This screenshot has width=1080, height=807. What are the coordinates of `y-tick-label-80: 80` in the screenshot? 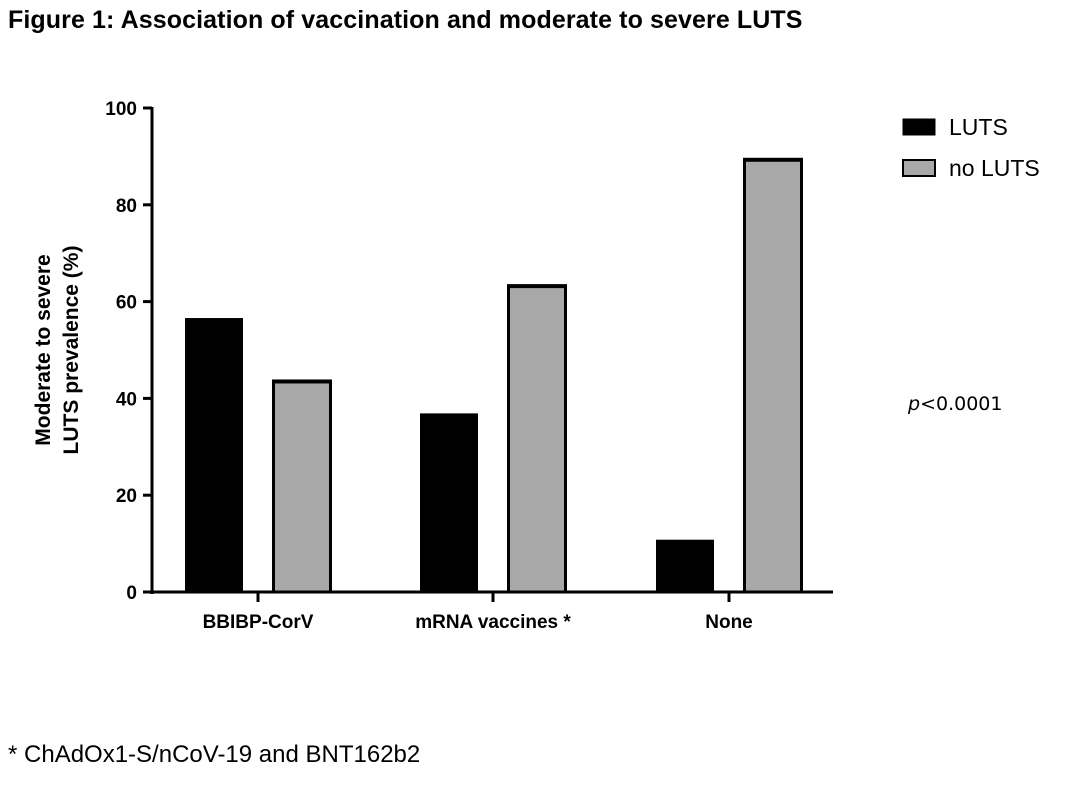 It's located at (126, 206).